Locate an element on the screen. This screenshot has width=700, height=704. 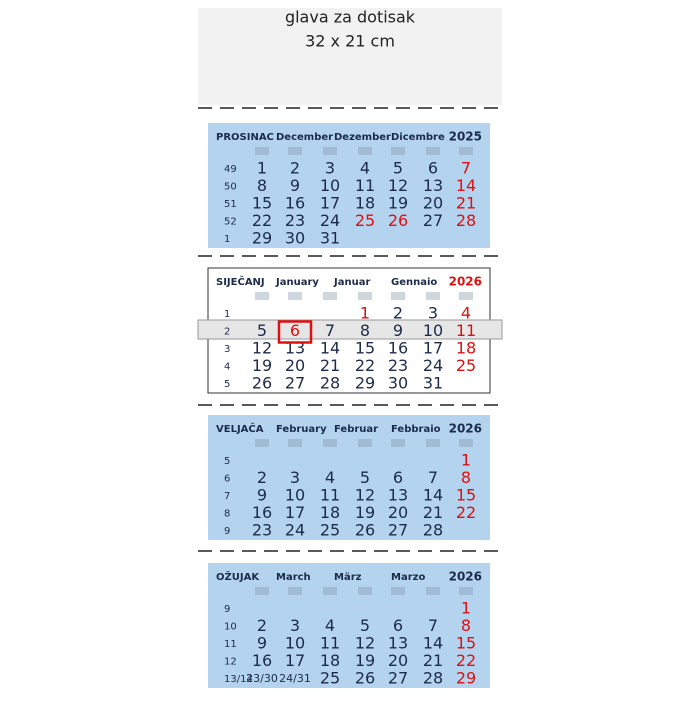
month-name: Dezember is located at coordinates (362, 137).